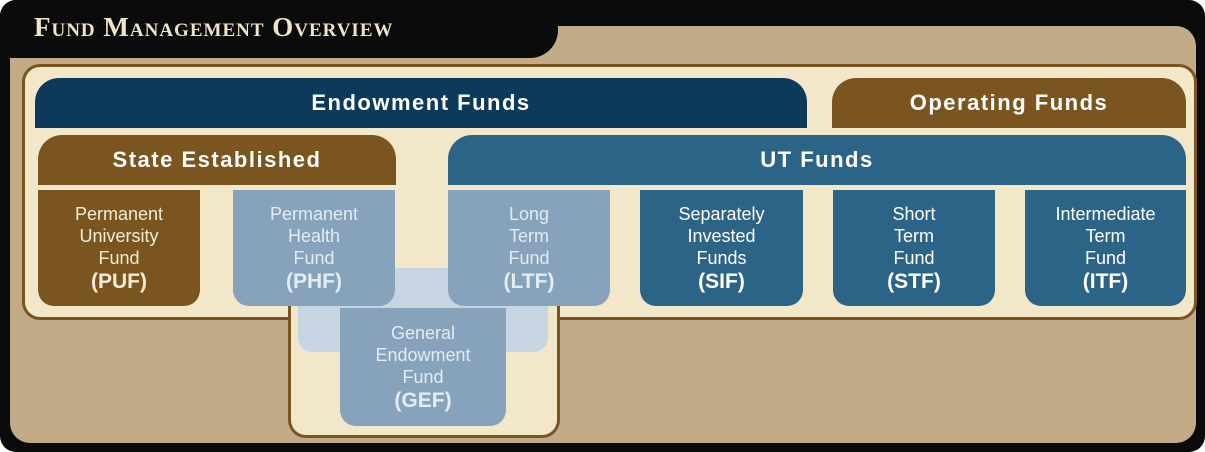 Image resolution: width=1205 pixels, height=452 pixels. Describe the element at coordinates (119, 236) in the screenshot. I see `fund-name-line: University` at that location.